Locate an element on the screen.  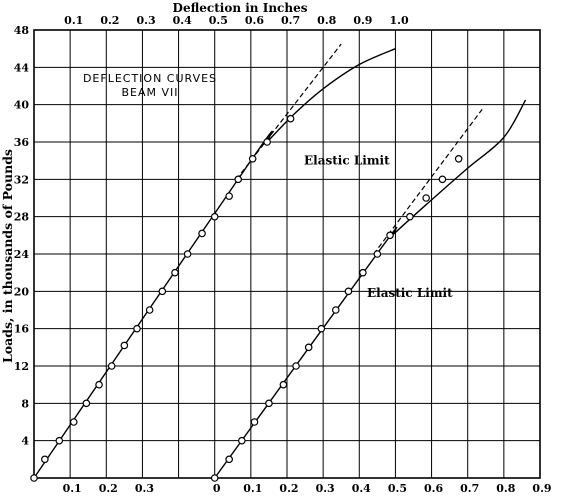
bottom-tick-labels: 0.1 0.2 0.3 0 0.1 0.2 0.3 0.4 0.5 0.6 0.7 0.8 0.9 is located at coordinates (307, 488).